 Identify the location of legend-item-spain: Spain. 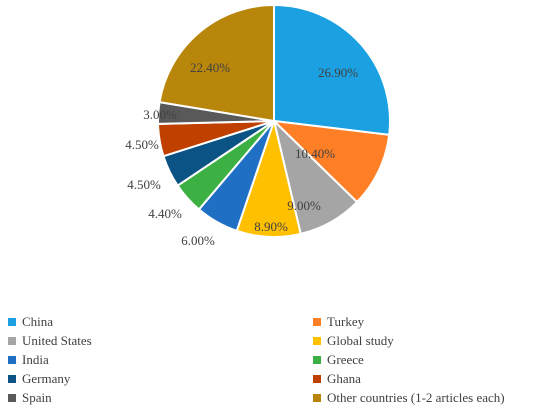
(30, 398).